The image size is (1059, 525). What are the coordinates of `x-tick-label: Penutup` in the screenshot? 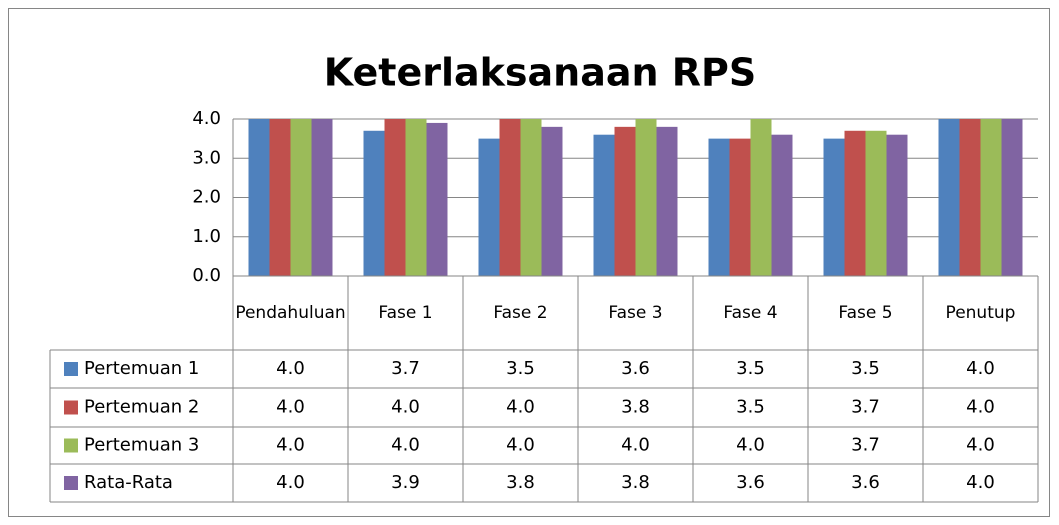 It's located at (981, 313).